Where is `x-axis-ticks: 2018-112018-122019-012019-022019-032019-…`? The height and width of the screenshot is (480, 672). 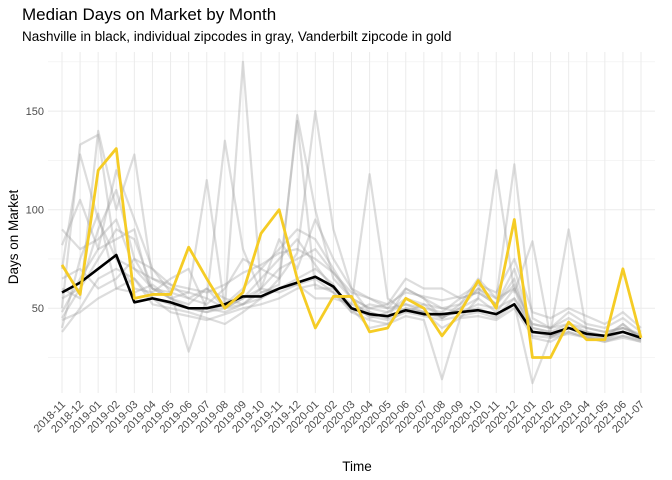 x-axis-ticks: 2018-112018-122019-012019-022019-032019-… is located at coordinates (339, 417).